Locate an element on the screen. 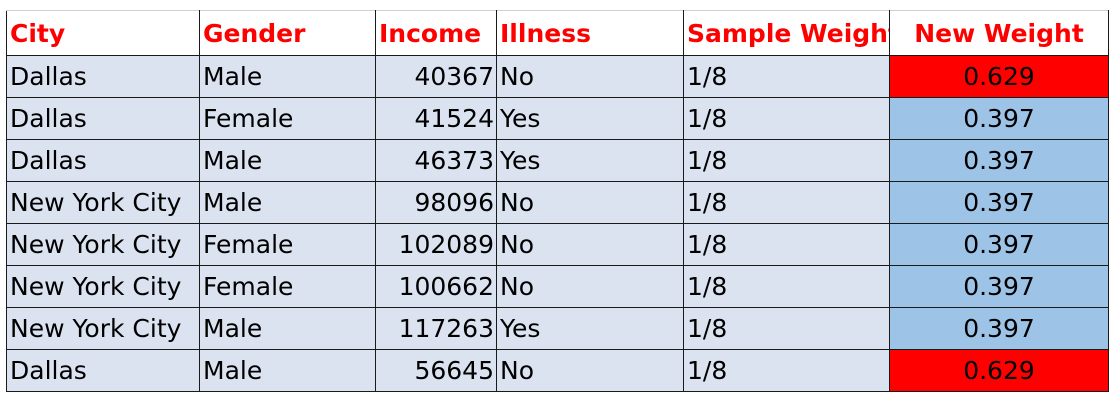  cell-income: 98096 is located at coordinates (436, 202).